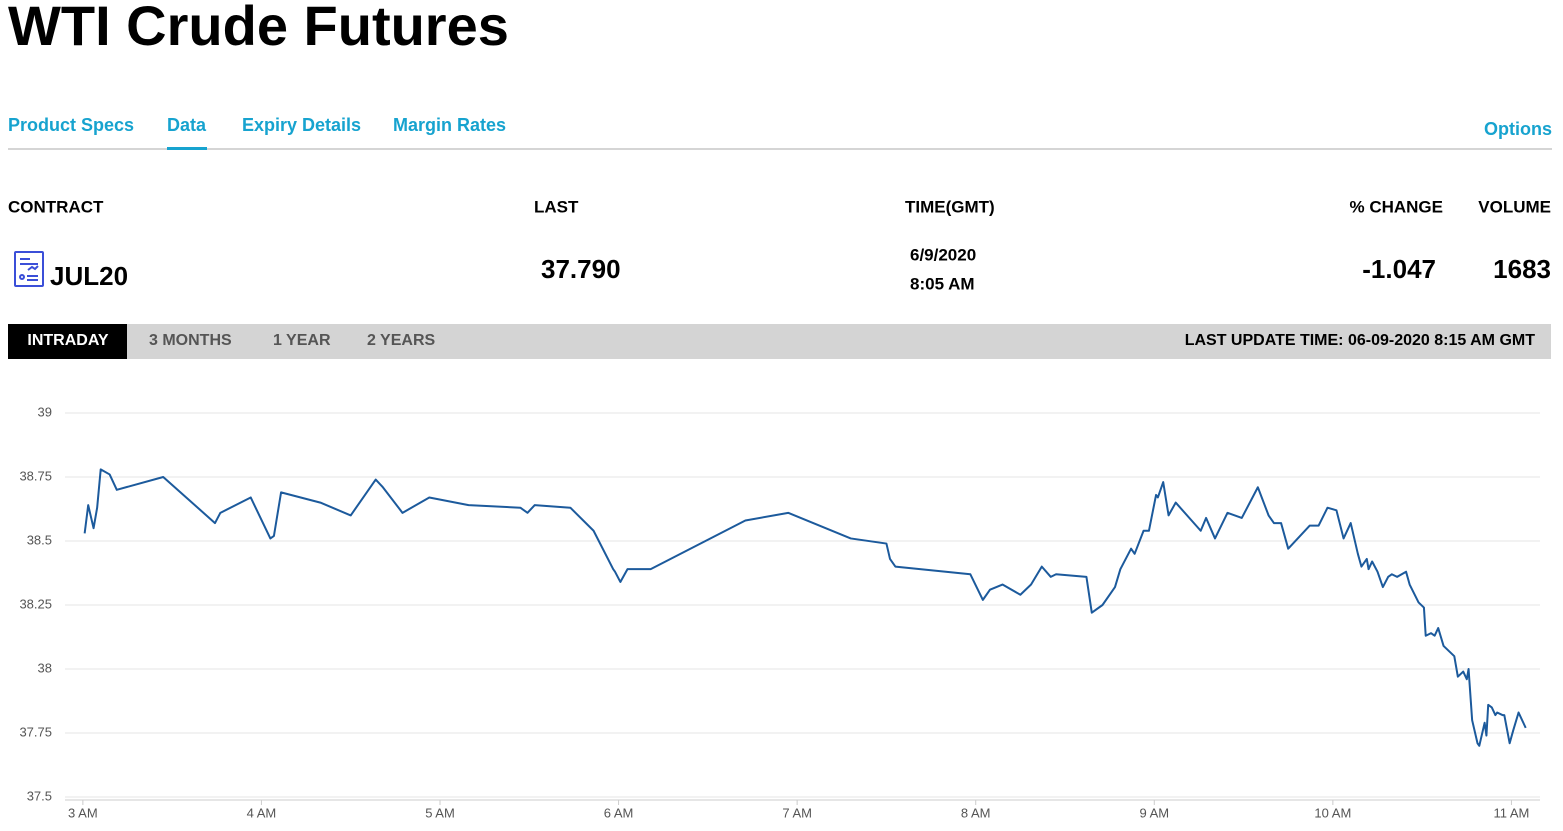 The image size is (1563, 831). I want to click on trade-date: 6/9/2020, so click(943, 254).